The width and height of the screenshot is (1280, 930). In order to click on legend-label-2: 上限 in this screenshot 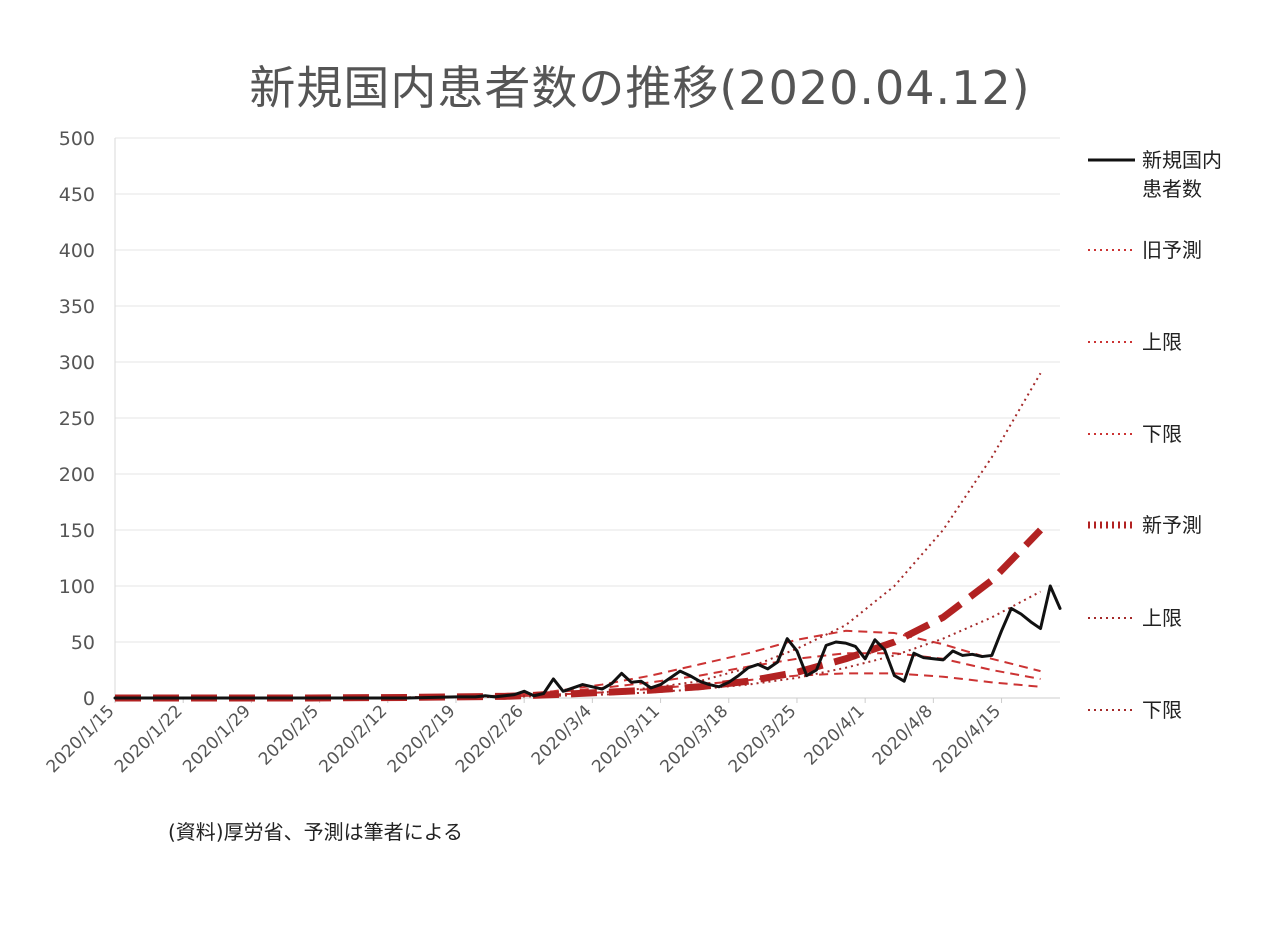, I will do `click(1162, 342)`.